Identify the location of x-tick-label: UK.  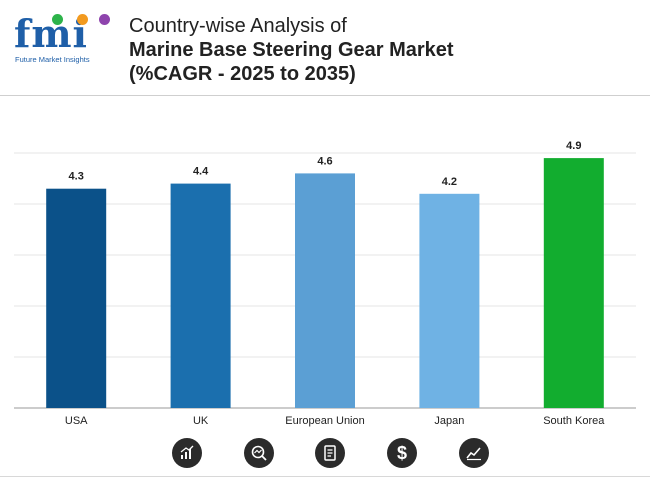
(201, 421).